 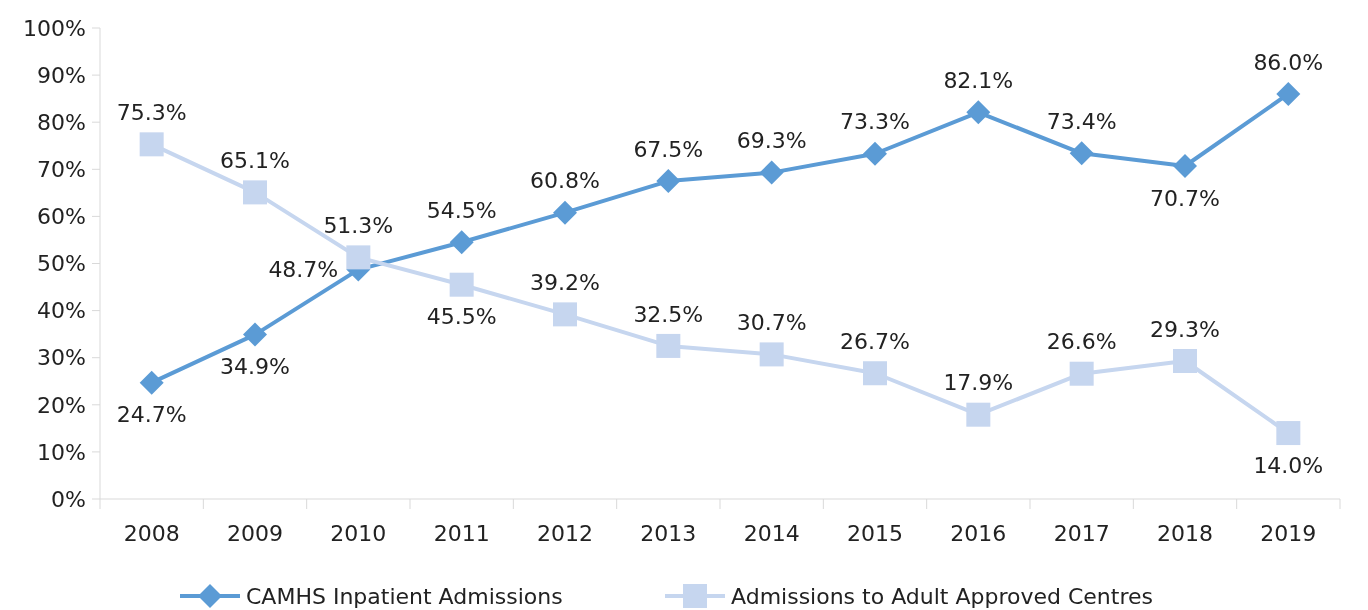 What do you see at coordinates (978, 383) in the screenshot?
I see `data-label: 17.9%` at bounding box center [978, 383].